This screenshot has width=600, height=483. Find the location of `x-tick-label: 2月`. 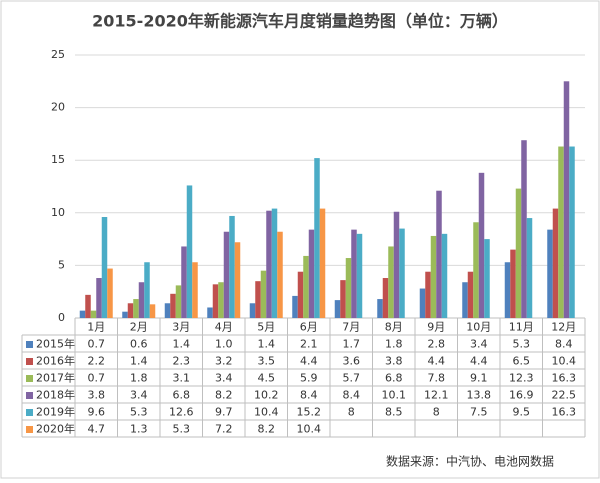

x-tick-label: 2月 is located at coordinates (139, 327).